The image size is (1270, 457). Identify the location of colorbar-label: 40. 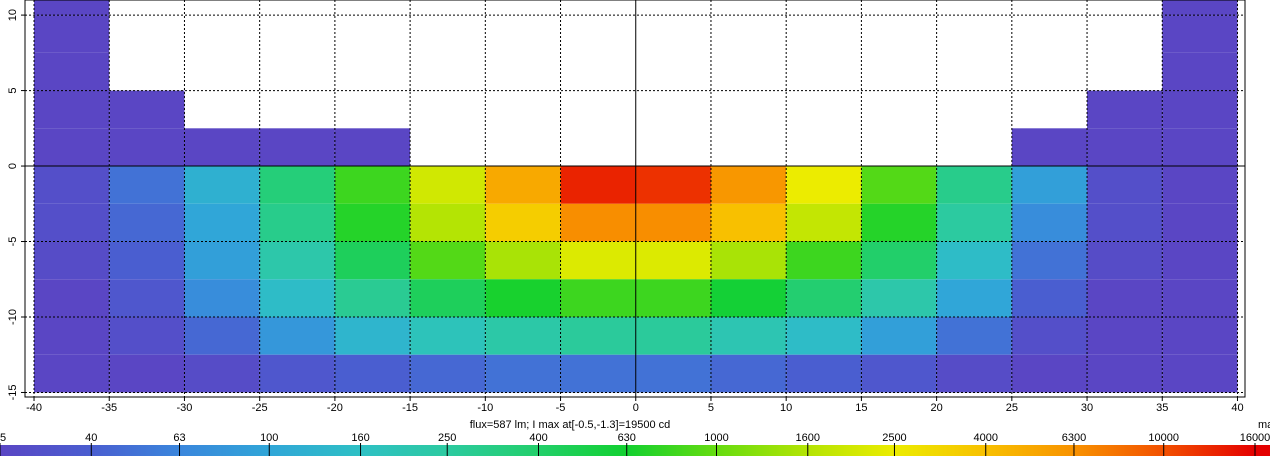
(91, 438).